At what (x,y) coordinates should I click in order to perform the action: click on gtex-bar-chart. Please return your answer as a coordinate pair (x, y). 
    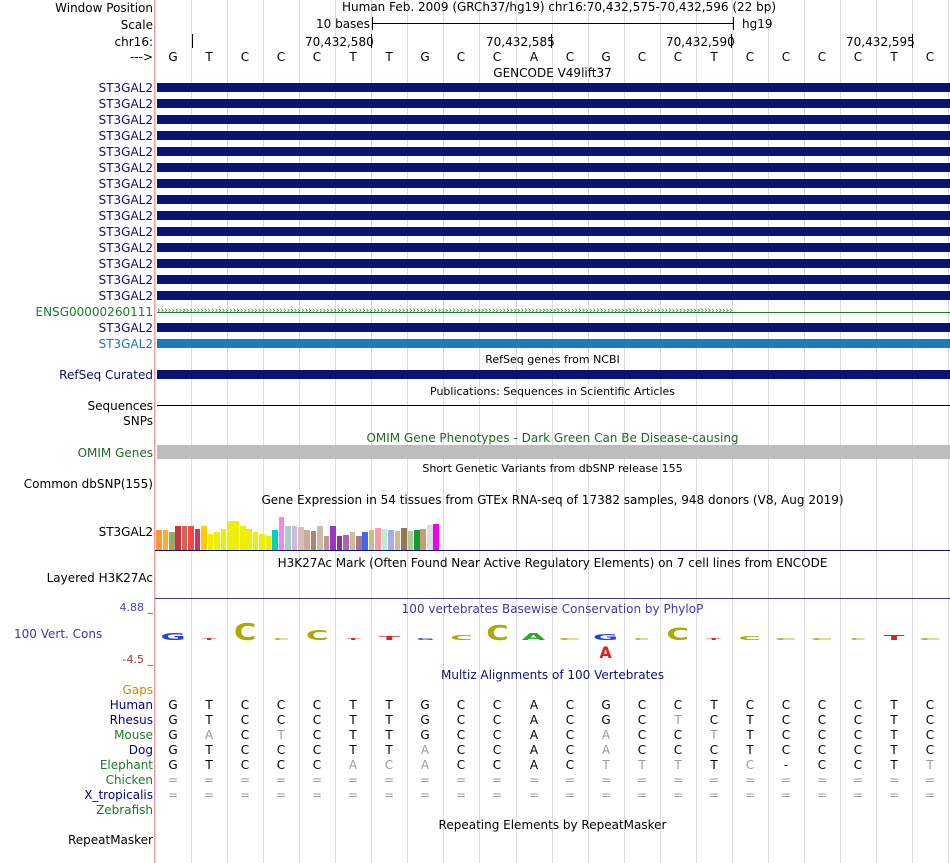
    Looking at the image, I should click on (345, 529).